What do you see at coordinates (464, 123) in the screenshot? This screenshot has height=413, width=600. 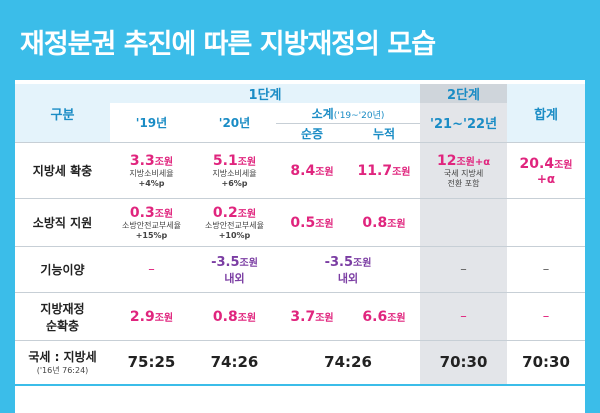 I see `header-y21-22: '21~'22년` at bounding box center [464, 123].